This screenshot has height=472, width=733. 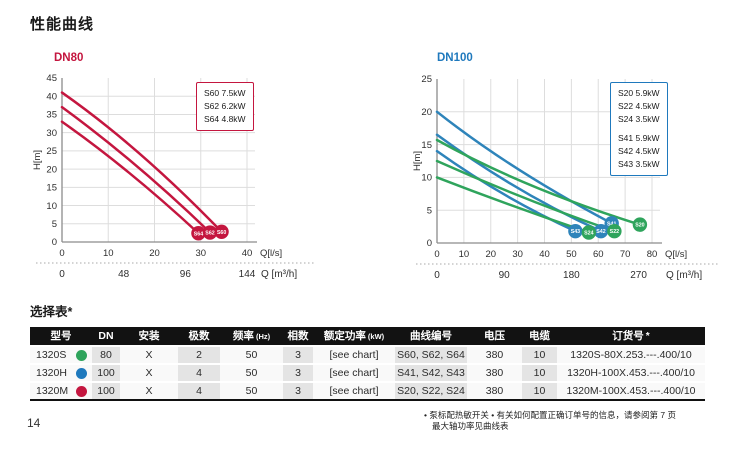 I want to click on secondary-x-axis-label: Q [m³/h], so click(x=684, y=275).